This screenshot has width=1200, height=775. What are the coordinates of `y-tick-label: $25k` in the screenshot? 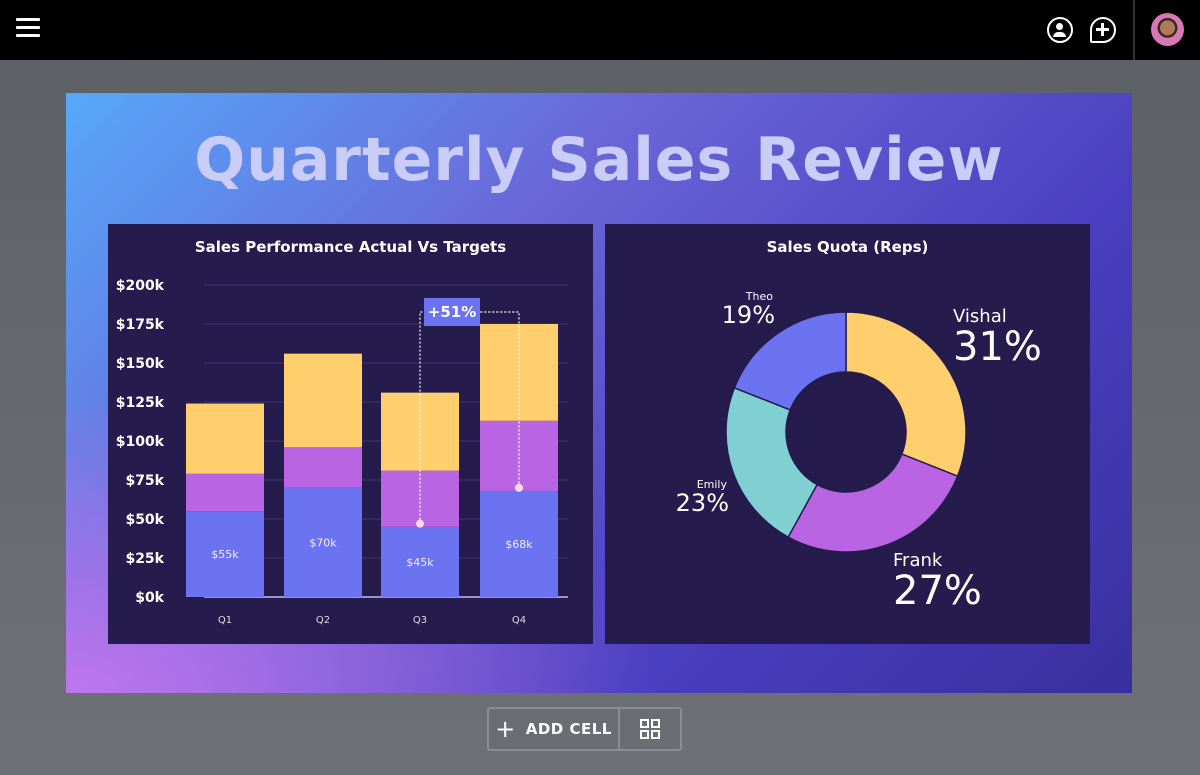 It's located at (144, 559).